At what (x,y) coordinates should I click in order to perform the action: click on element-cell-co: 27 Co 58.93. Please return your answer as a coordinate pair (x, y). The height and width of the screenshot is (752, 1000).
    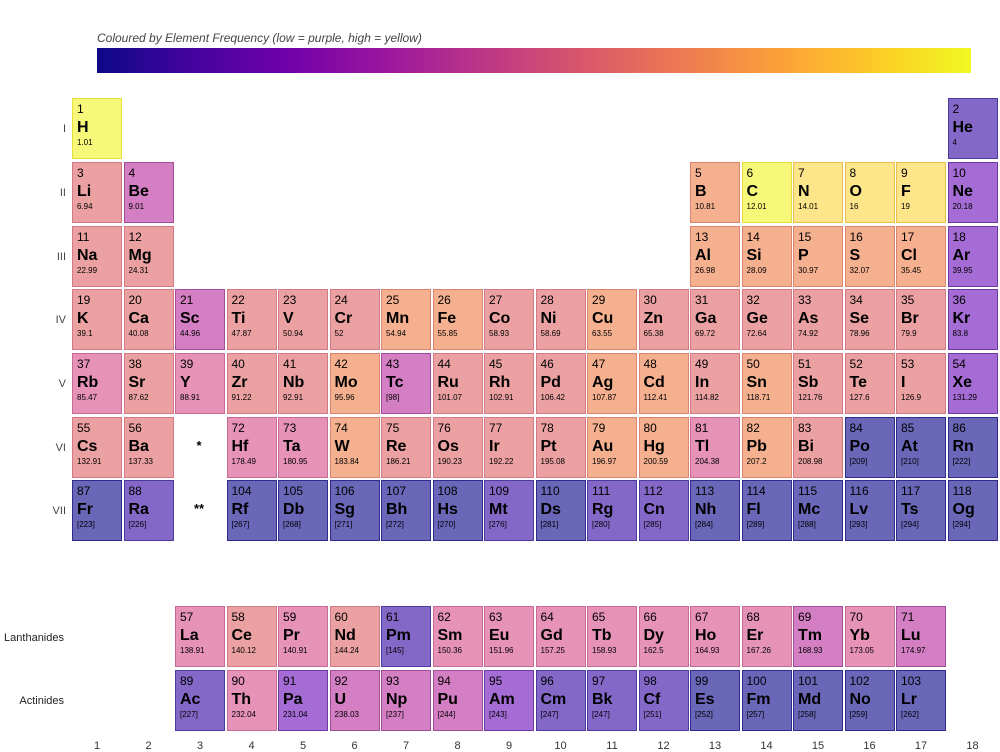
    Looking at the image, I should click on (509, 319).